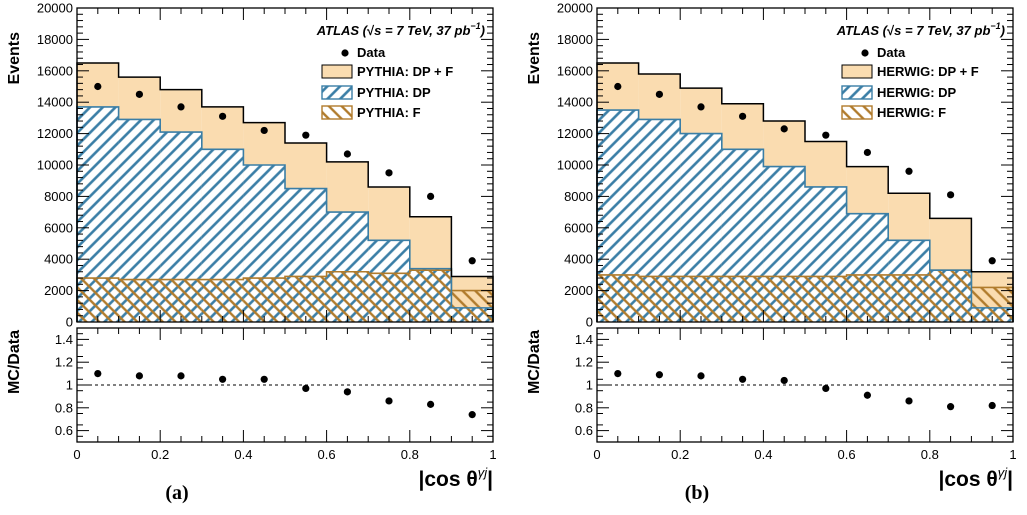 The height and width of the screenshot is (515, 1027). What do you see at coordinates (177, 493) in the screenshot?
I see `panel-label-a: (a)` at bounding box center [177, 493].